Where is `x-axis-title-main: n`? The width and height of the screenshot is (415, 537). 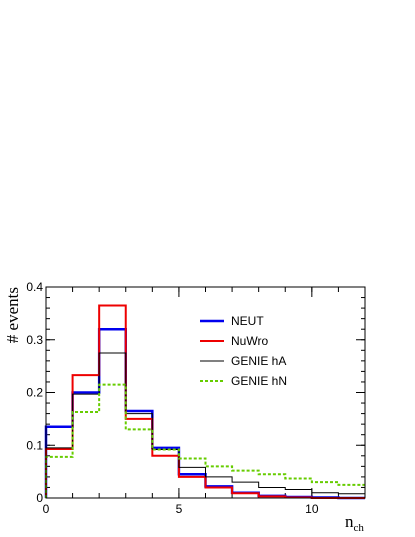 x-axis-title-main: n is located at coordinates (349, 521).